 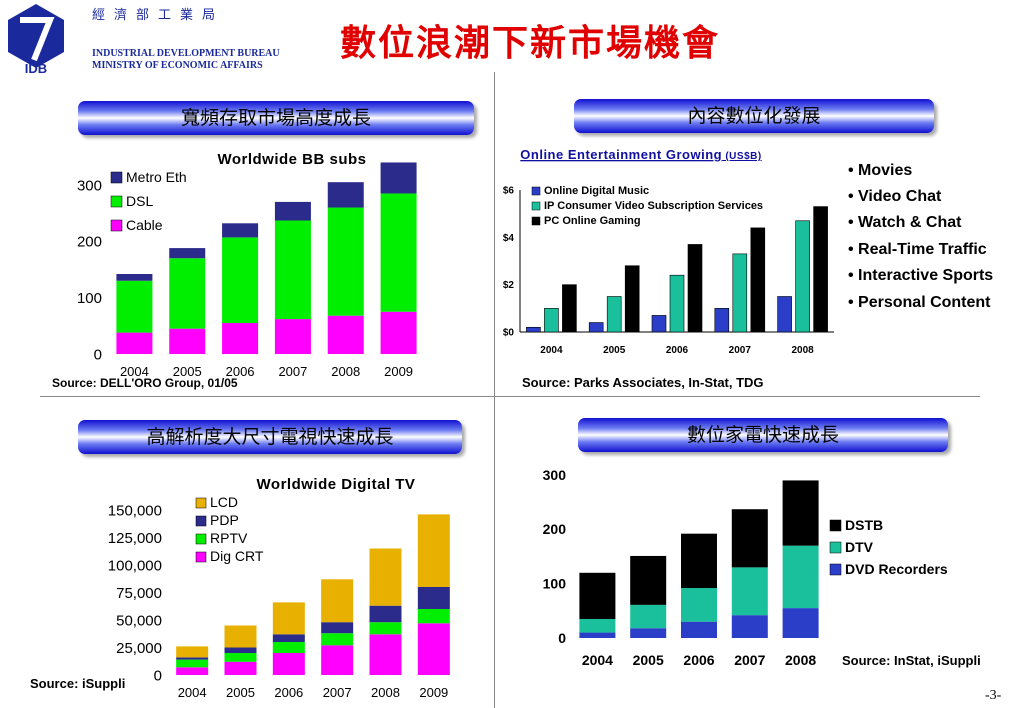 I want to click on bullet-item: • Real-Time Traffic, so click(x=917, y=249).